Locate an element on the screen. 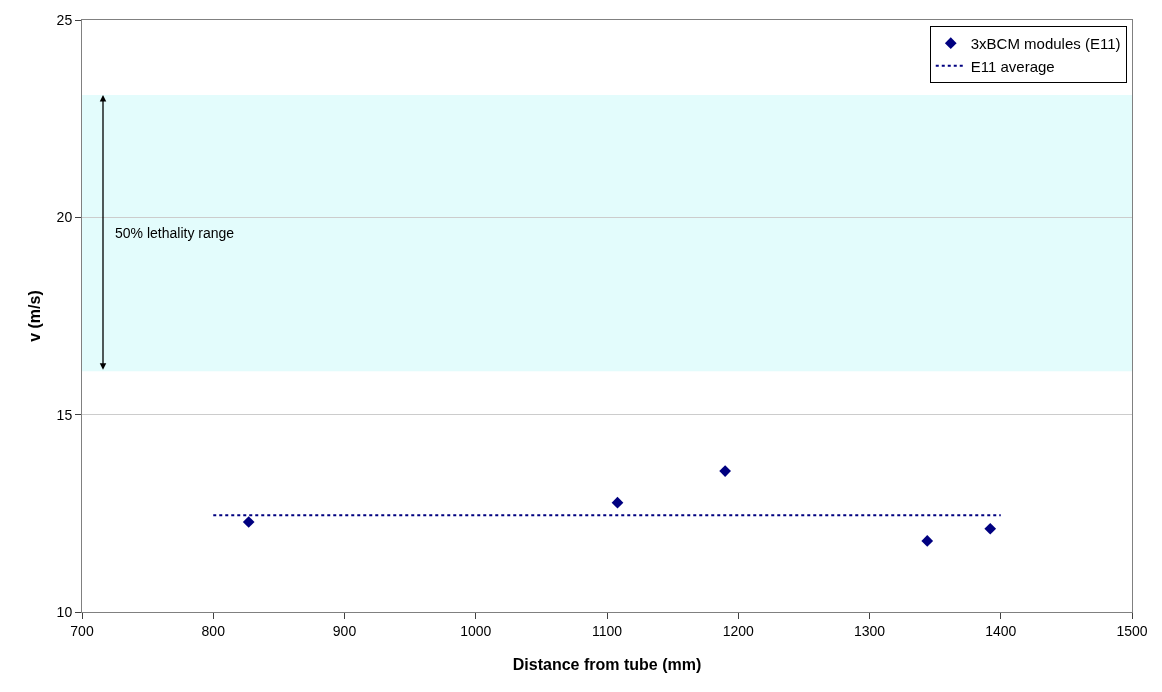 This screenshot has height=692, width=1162. y-tick-label: 10 is located at coordinates (64, 611).